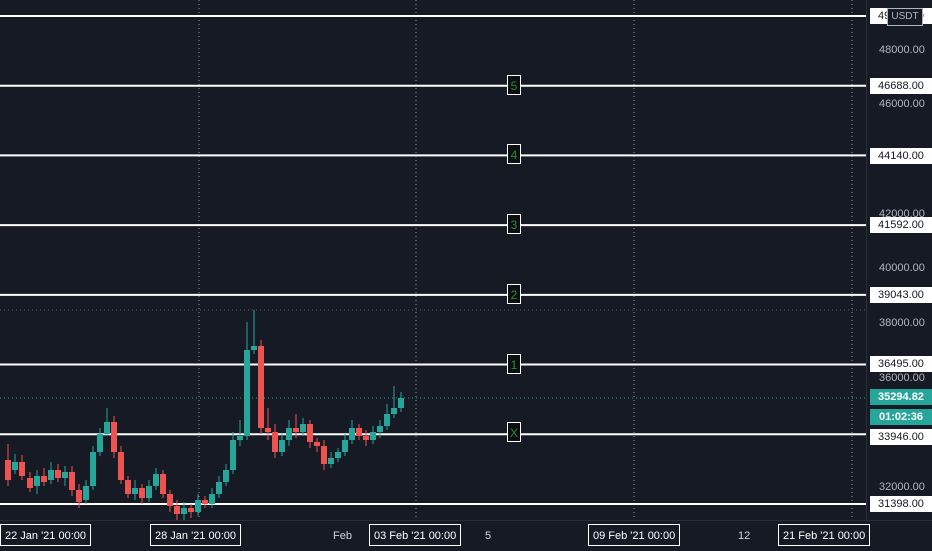 This screenshot has width=932, height=551. Describe the element at coordinates (902, 487) in the screenshot. I see `price-tick: 32000.00` at that location.